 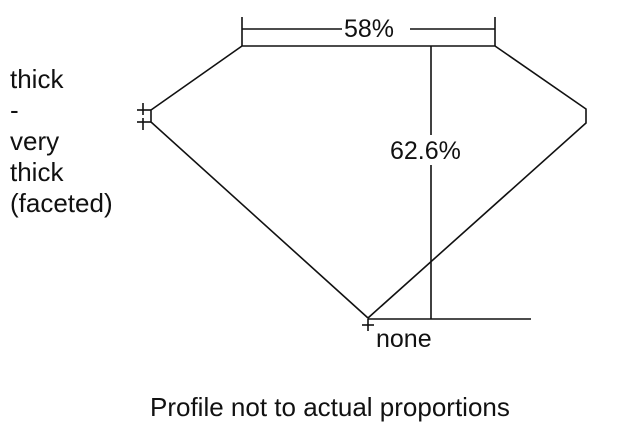 I want to click on depth-percentage-label: 62.6%, so click(x=425, y=151).